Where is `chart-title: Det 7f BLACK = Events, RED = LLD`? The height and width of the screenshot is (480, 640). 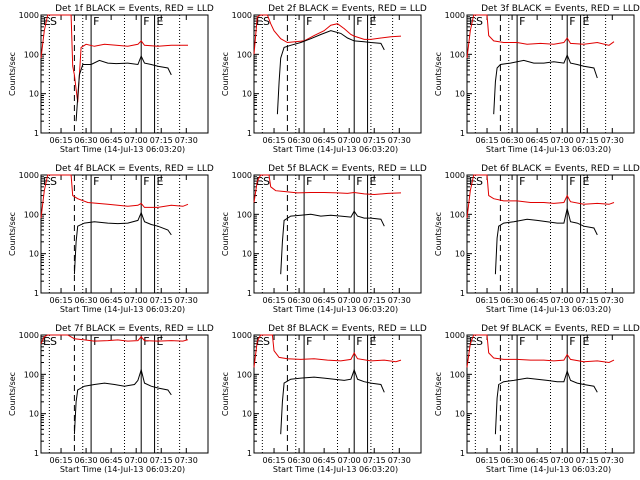
chart-title: Det 7f BLACK = Events, RED = LLD is located at coordinates (134, 329).